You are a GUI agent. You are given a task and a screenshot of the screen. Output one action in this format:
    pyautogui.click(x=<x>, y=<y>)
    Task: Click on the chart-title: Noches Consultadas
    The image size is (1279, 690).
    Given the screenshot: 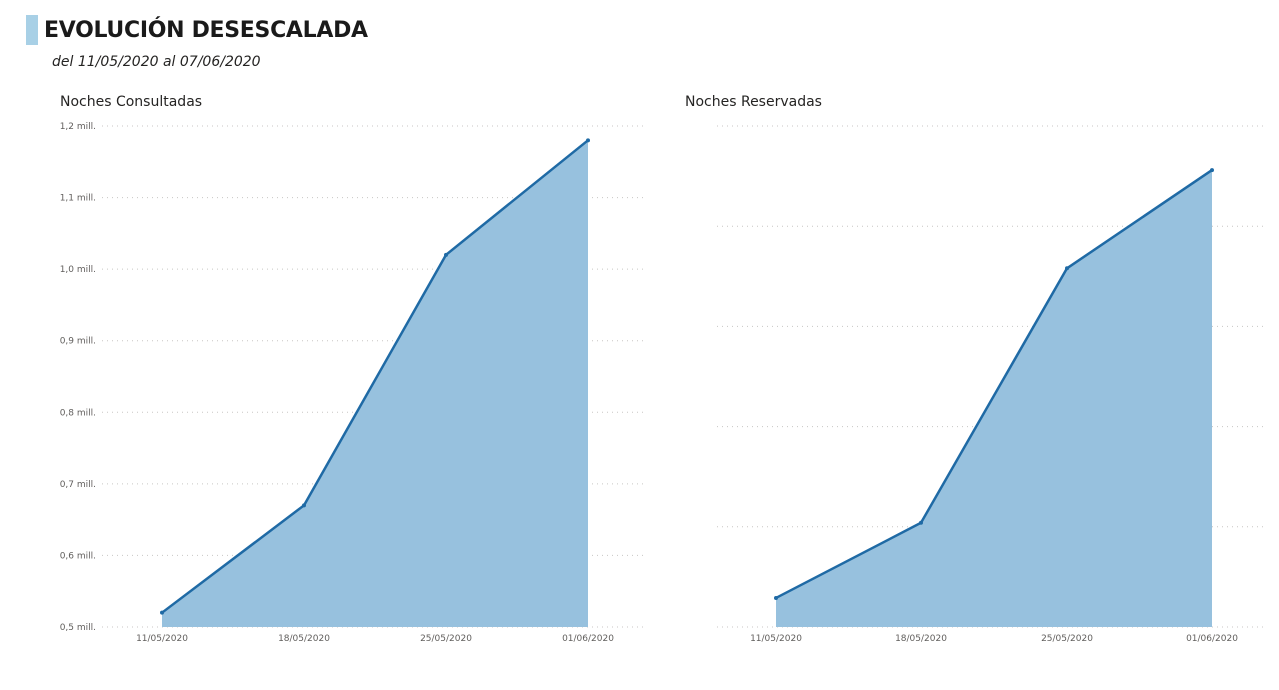 What is the action you would take?
    pyautogui.click(x=131, y=102)
    